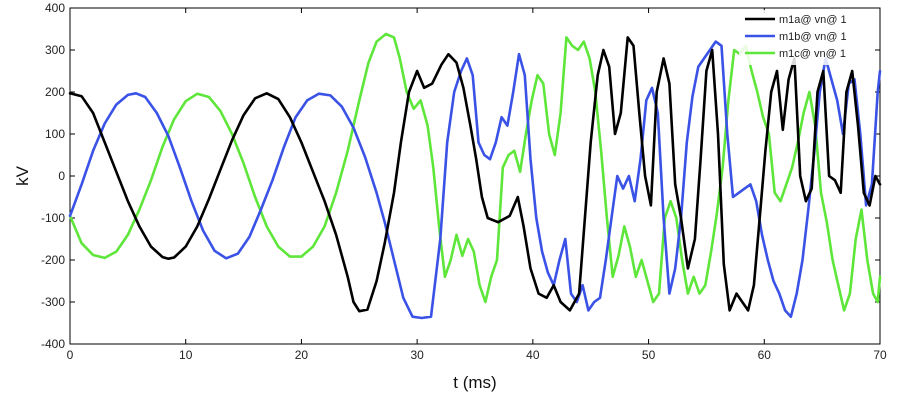 This screenshot has width=900, height=401. What do you see at coordinates (533, 355) in the screenshot?
I see `x-tick-label: 40` at bounding box center [533, 355].